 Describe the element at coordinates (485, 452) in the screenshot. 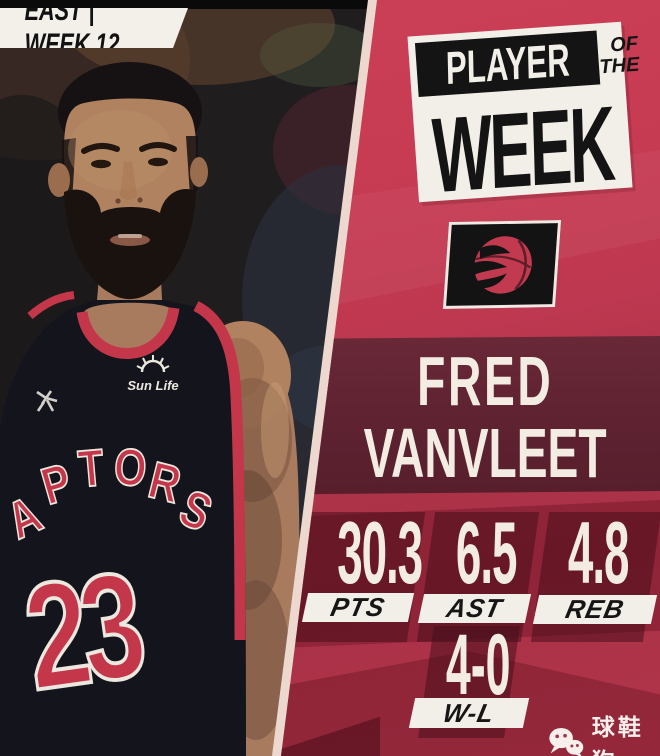

I see `player-last-name: VANVLEET` at that location.